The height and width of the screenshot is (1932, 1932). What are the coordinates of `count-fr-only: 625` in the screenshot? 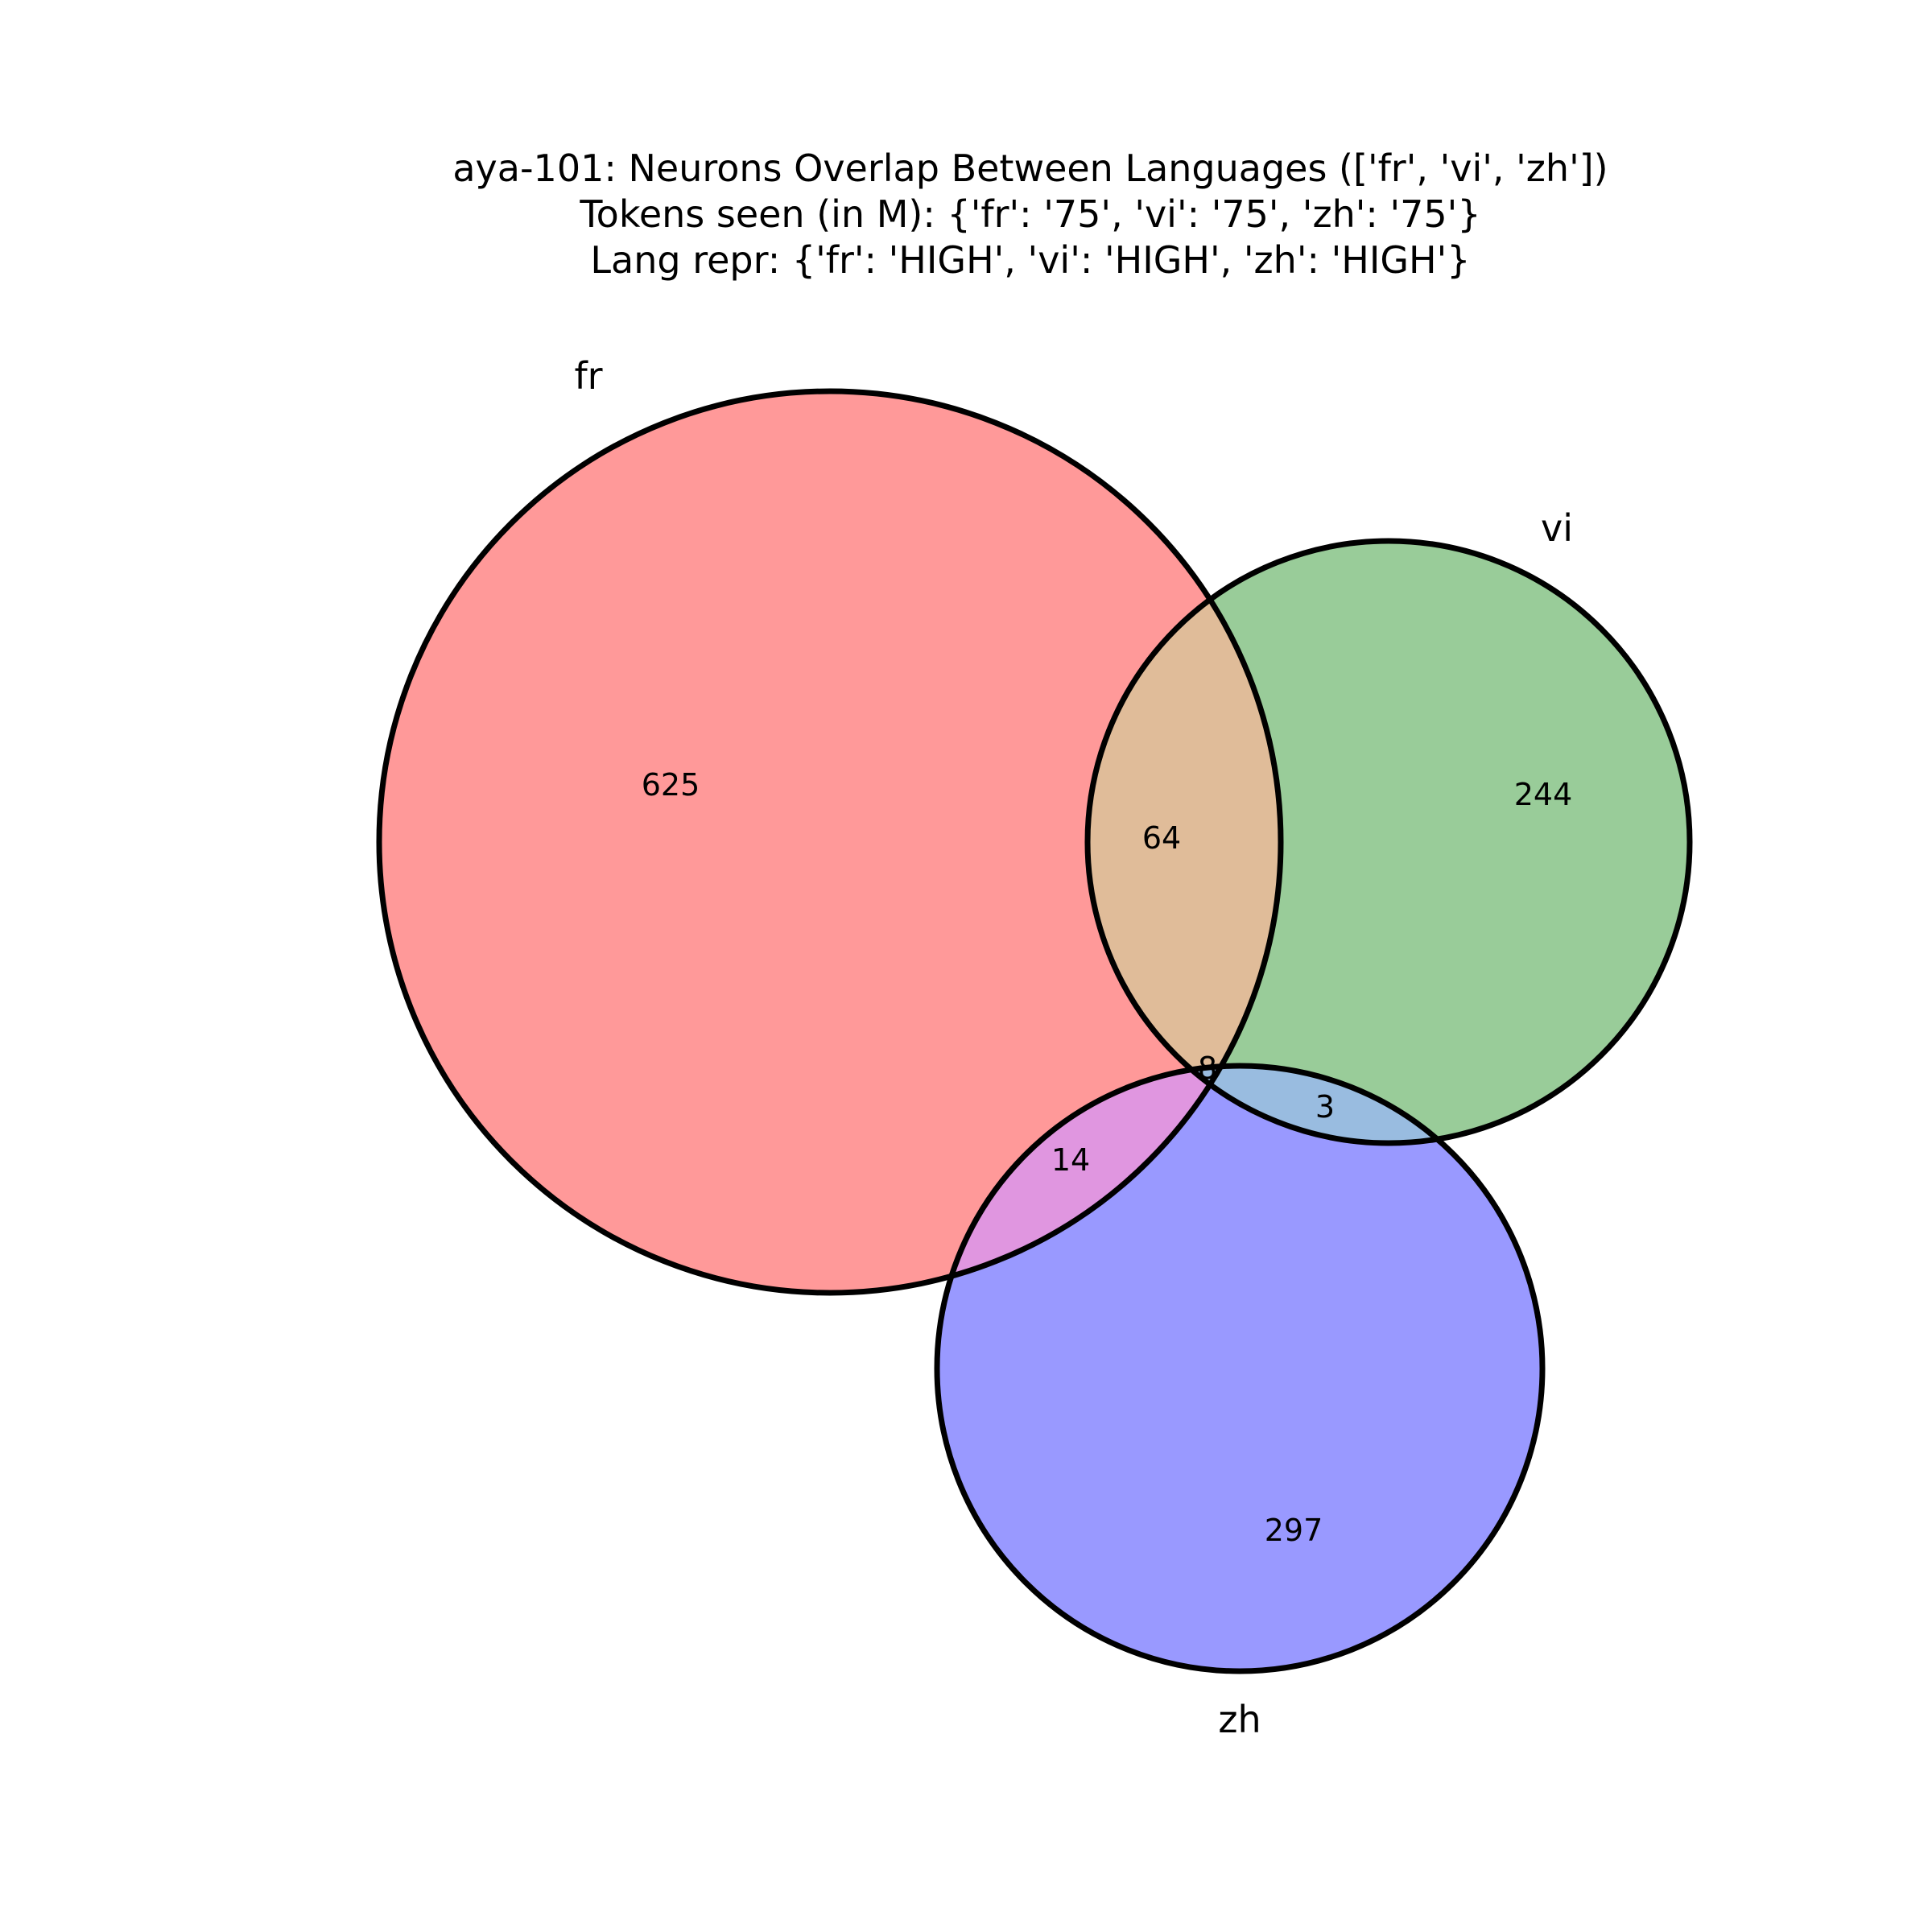 It's located at (671, 785).